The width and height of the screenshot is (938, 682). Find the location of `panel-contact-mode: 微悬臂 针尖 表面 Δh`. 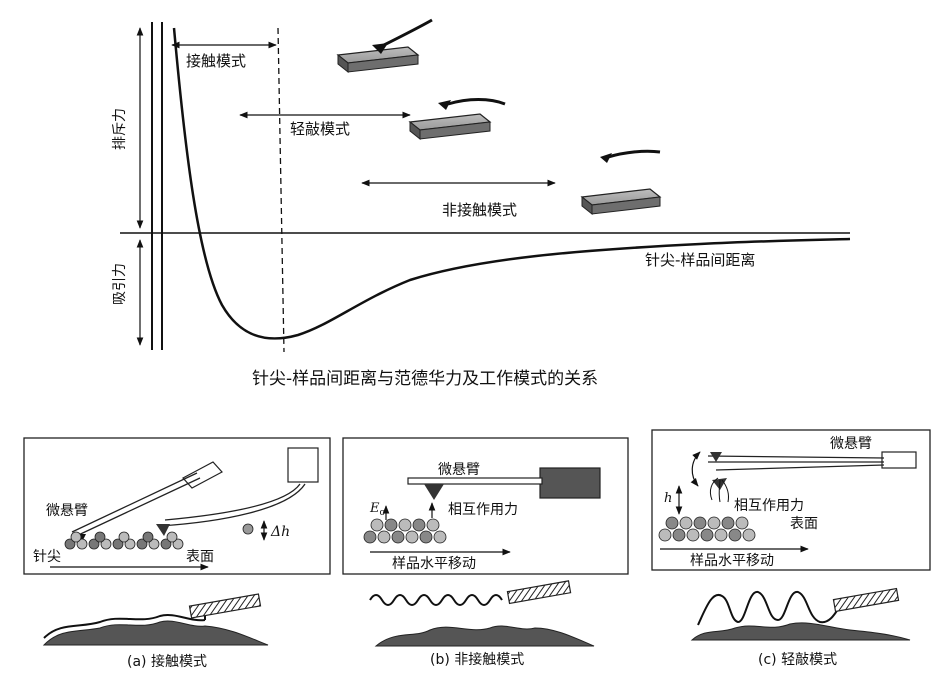

panel-contact-mode: 微悬臂 针尖 表面 Δh is located at coordinates (177, 506).